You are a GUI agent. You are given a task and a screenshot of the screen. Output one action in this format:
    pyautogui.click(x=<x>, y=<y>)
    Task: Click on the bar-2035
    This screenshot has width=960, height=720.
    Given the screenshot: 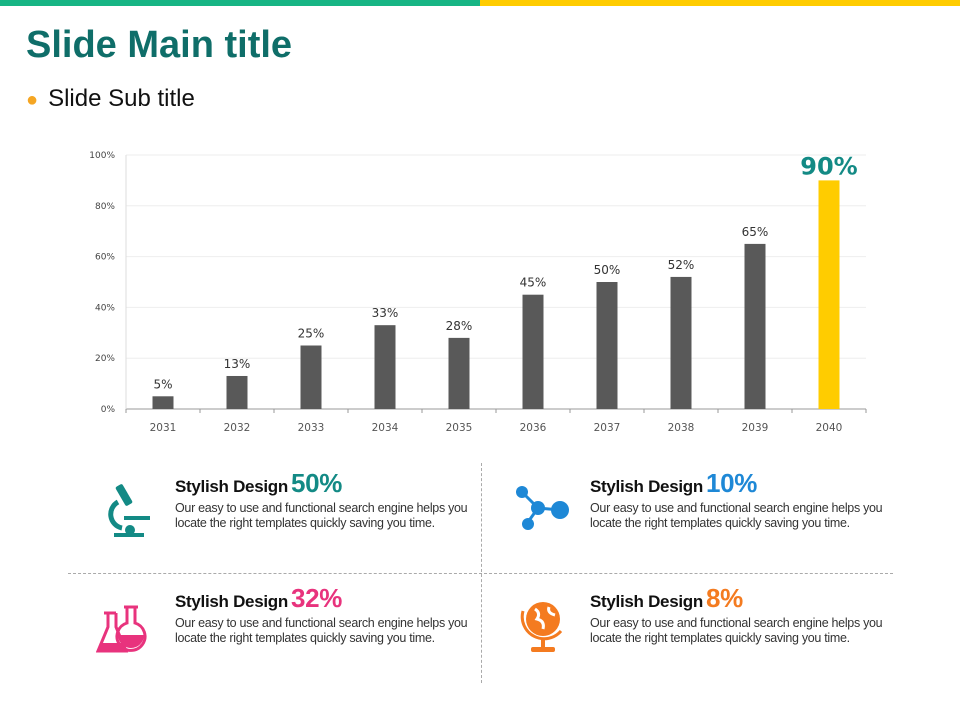 What is the action you would take?
    pyautogui.click(x=459, y=373)
    